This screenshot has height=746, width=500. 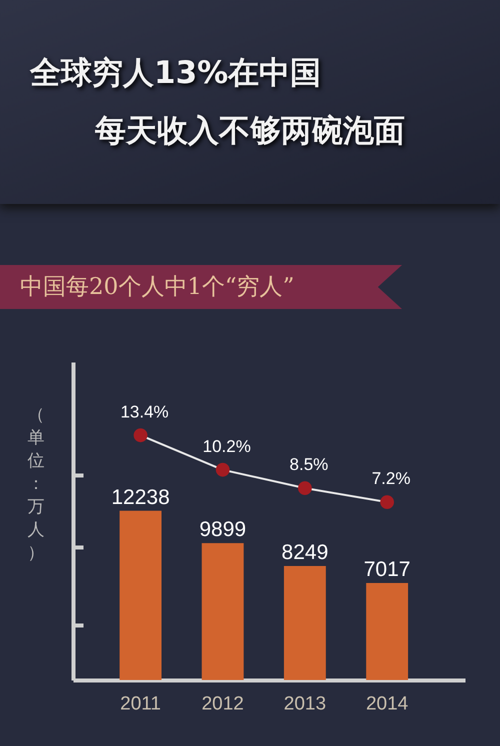 What do you see at coordinates (305, 552) in the screenshot?
I see `data-label: 8249` at bounding box center [305, 552].